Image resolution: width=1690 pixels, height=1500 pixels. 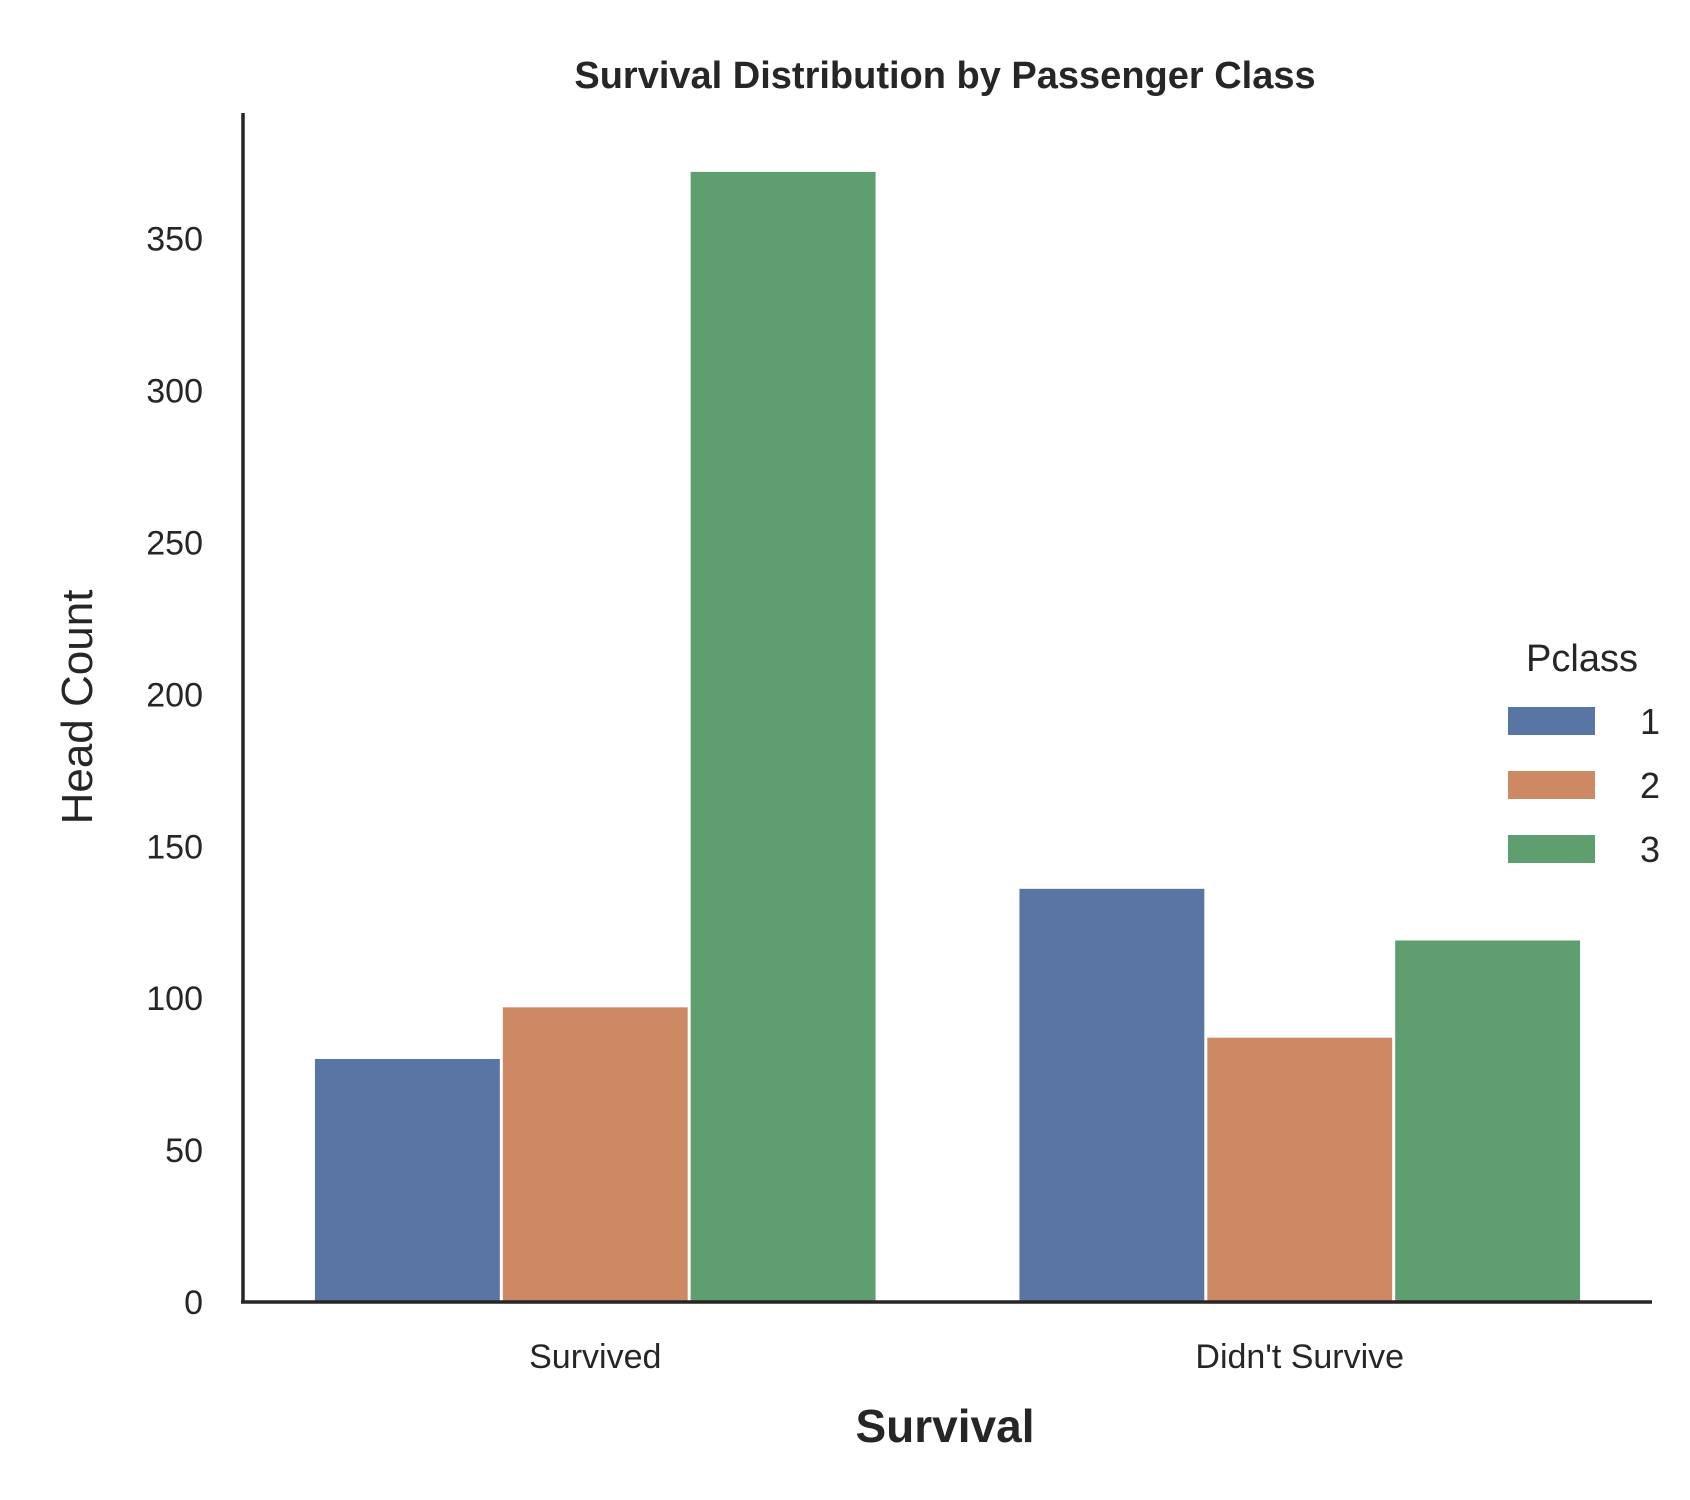 What do you see at coordinates (1650, 849) in the screenshot?
I see `legend-label-pclass-3: 3` at bounding box center [1650, 849].